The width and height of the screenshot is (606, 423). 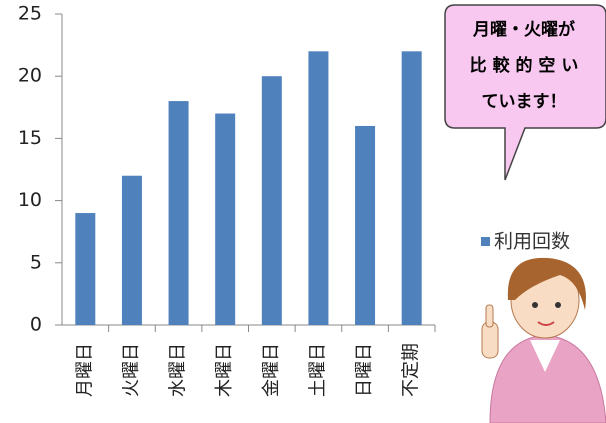 What do you see at coordinates (411, 370) in the screenshot?
I see `x-tick-label: 不定期` at bounding box center [411, 370].